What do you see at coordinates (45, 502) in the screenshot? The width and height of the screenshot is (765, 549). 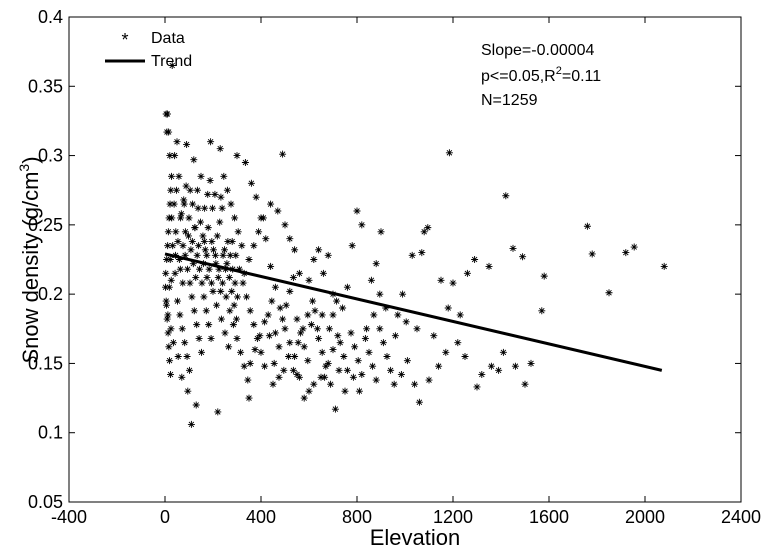 I see `y-tick-label: 0.05` at bounding box center [45, 502].